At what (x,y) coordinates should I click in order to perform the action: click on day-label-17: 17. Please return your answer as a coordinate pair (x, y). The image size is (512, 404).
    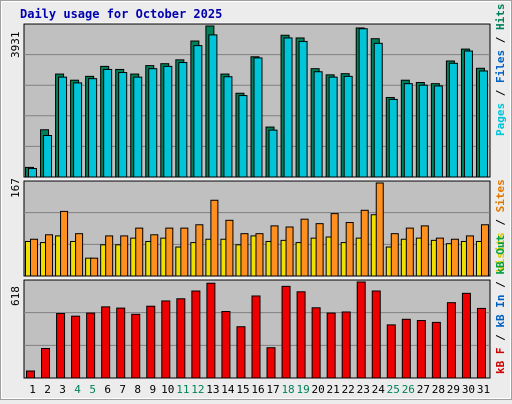
    Looking at the image, I should click on (272, 389).